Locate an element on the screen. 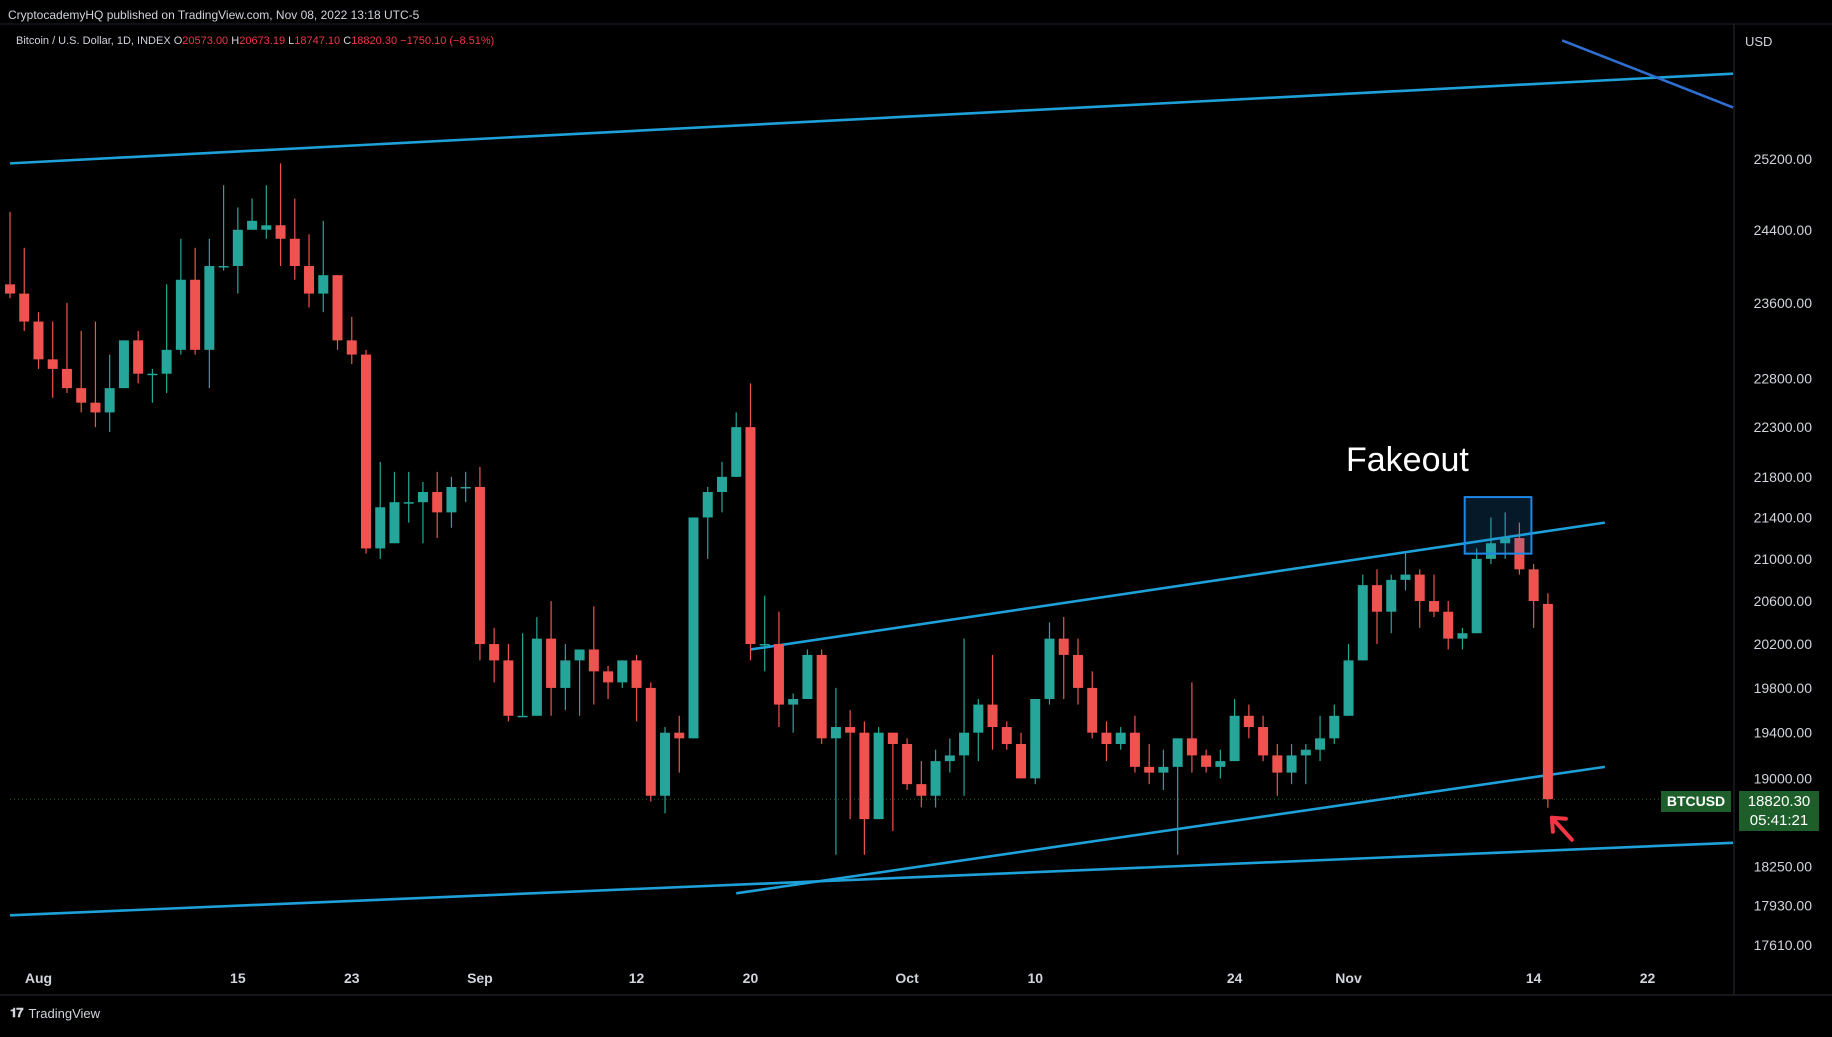 The width and height of the screenshot is (1832, 1037). y-tick-label: 17930.00 is located at coordinates (1783, 905).